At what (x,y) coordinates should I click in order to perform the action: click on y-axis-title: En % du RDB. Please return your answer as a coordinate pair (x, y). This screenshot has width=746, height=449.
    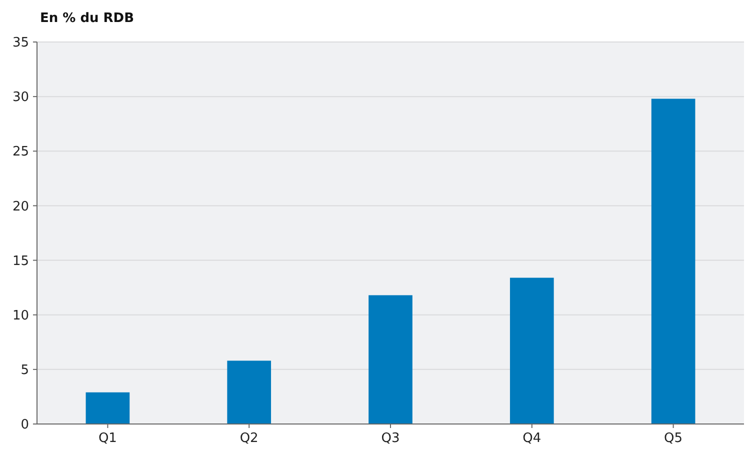
    Looking at the image, I should click on (87, 18).